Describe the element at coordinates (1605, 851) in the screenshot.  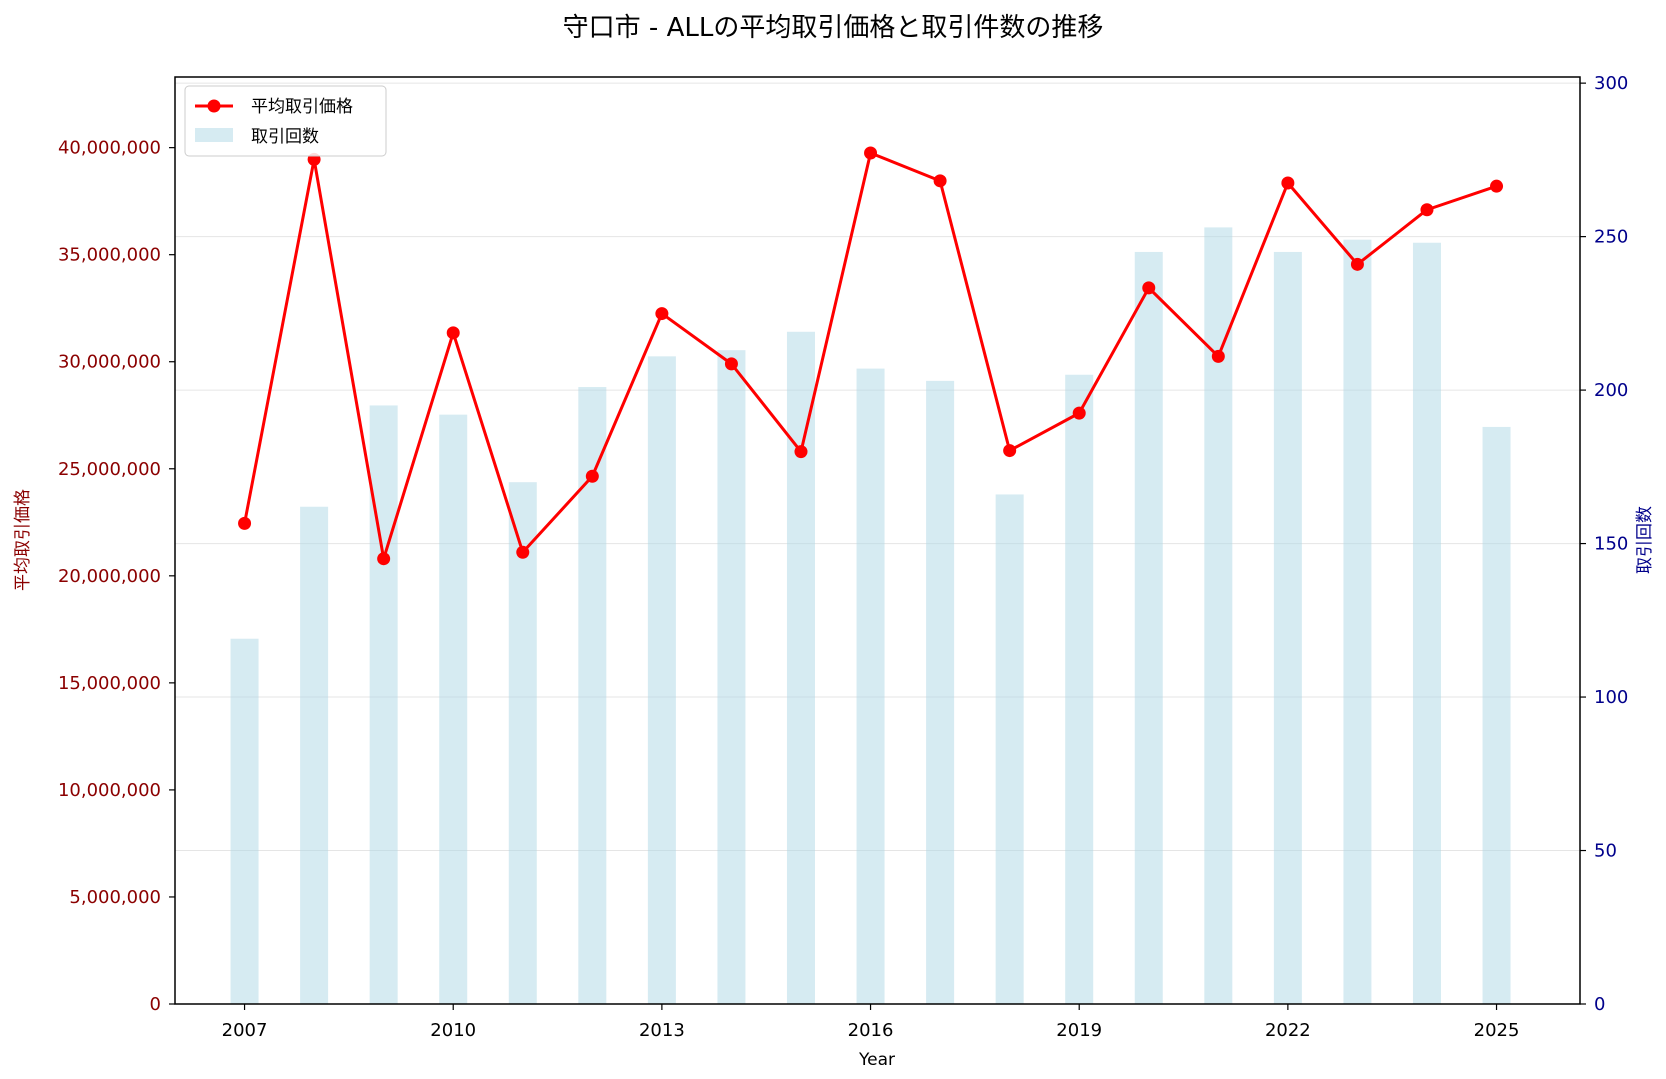
I see `y-right-tick-label: 50` at that location.